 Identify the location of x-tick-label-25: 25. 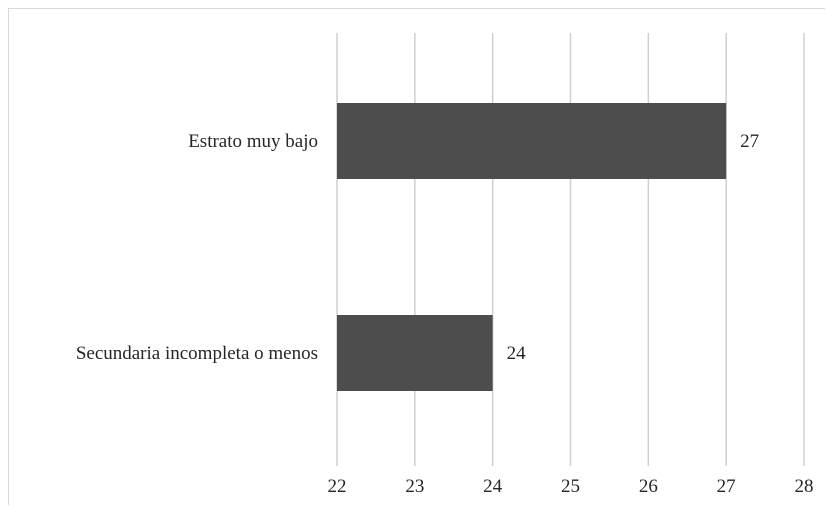
(570, 486).